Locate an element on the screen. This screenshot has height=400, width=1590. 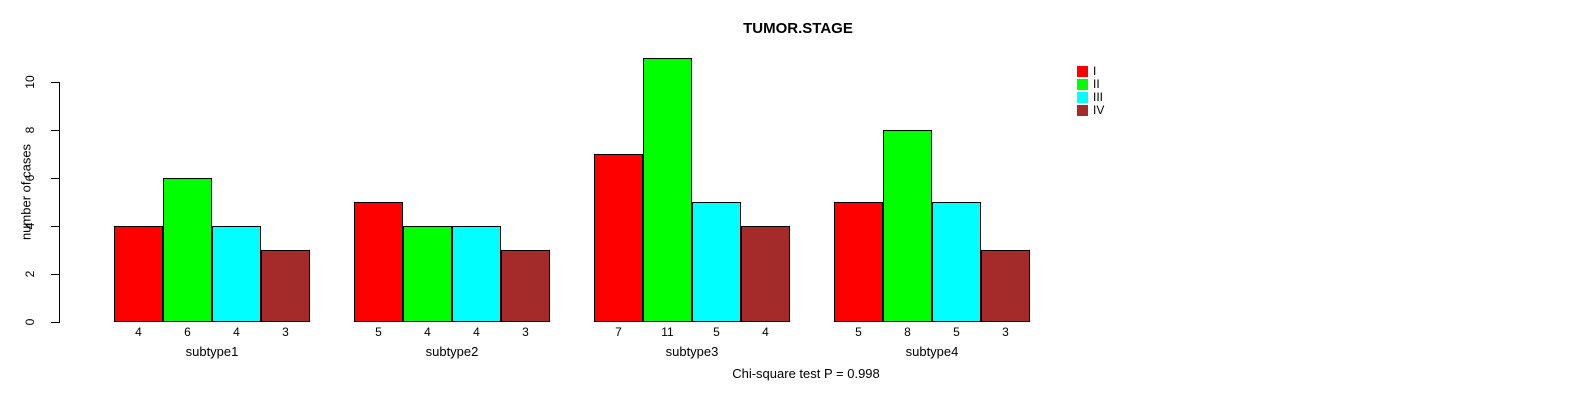
bar-count-label: 11 is located at coordinates (667, 332).